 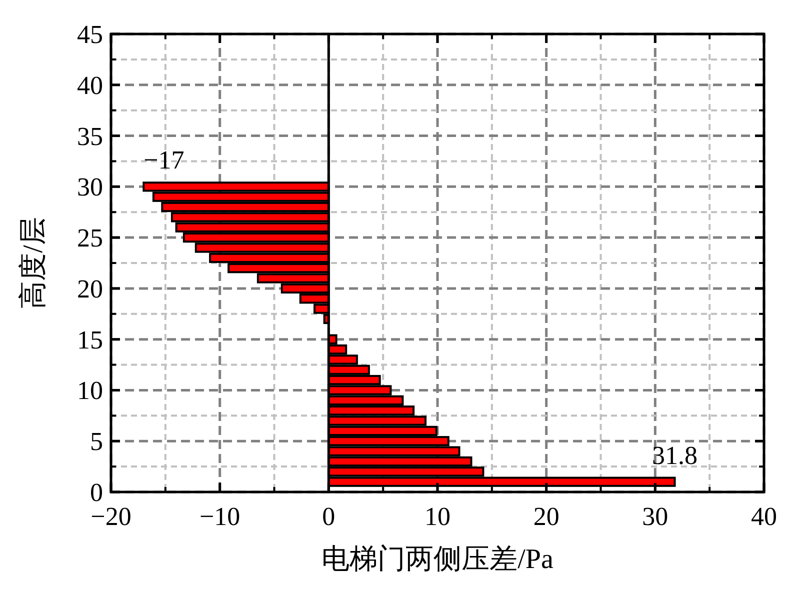 What do you see at coordinates (437, 516) in the screenshot?
I see `x-tick-label: 10` at bounding box center [437, 516].